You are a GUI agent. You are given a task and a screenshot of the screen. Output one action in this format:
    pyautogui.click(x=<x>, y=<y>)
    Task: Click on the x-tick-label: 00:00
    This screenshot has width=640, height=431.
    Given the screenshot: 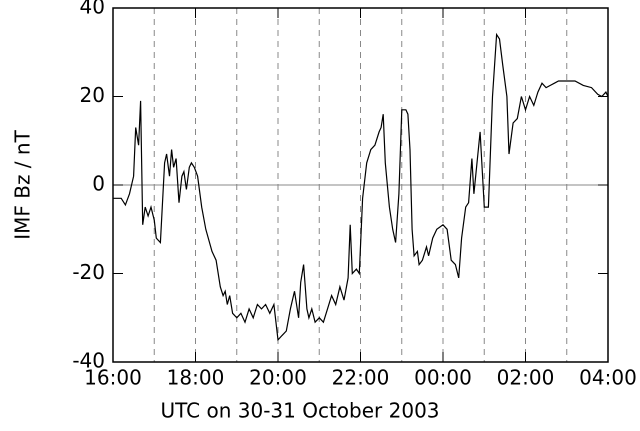 What is the action you would take?
    pyautogui.click(x=443, y=378)
    